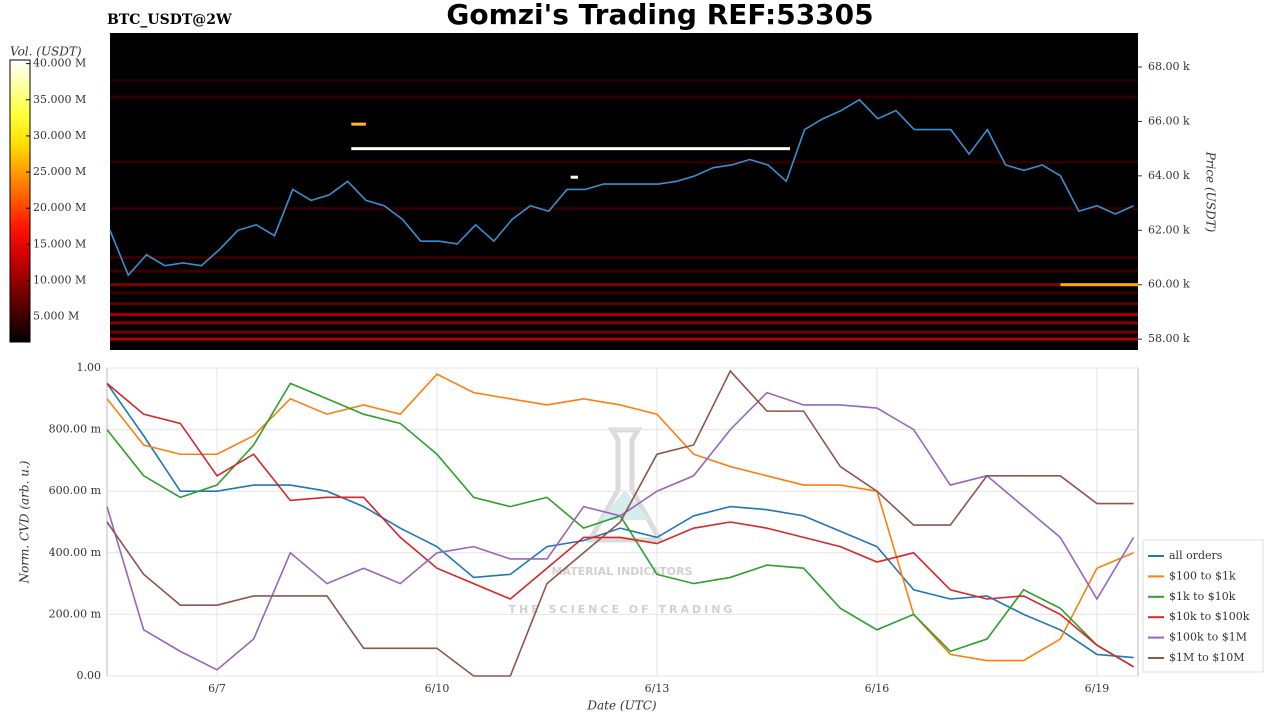  I want to click on y-tick-label: 600.00 m, so click(75, 490).